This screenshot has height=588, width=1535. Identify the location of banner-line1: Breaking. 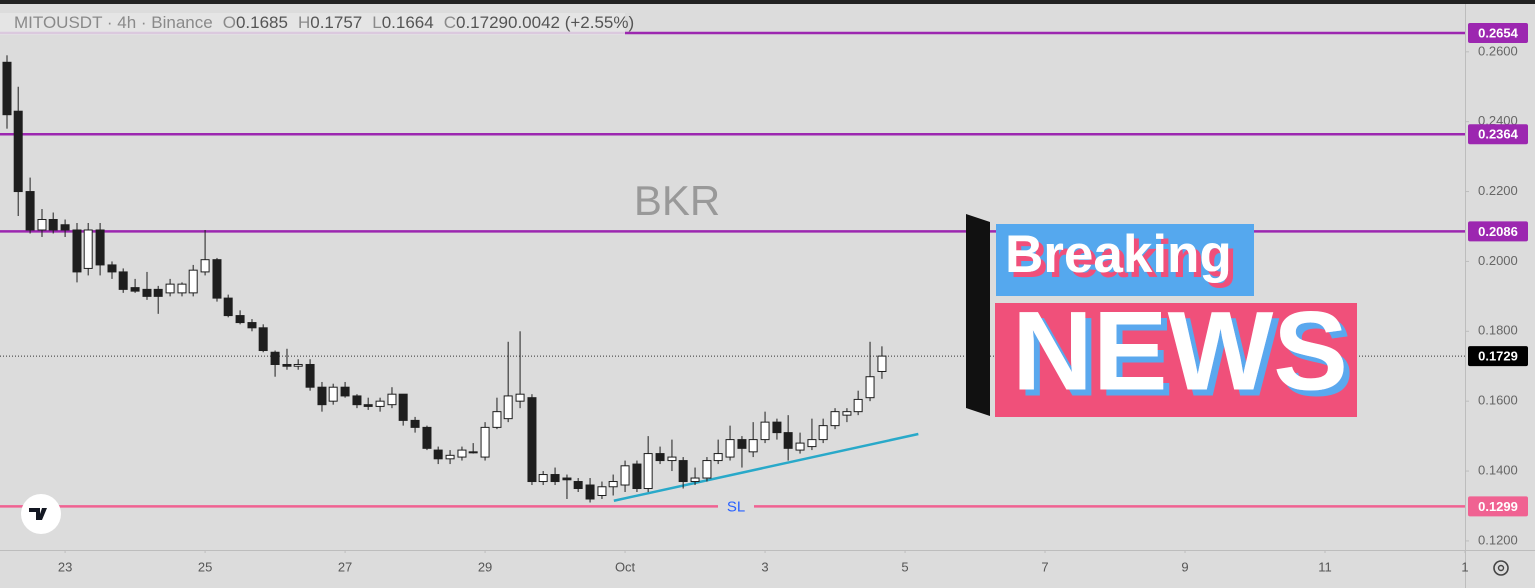
(1118, 254).